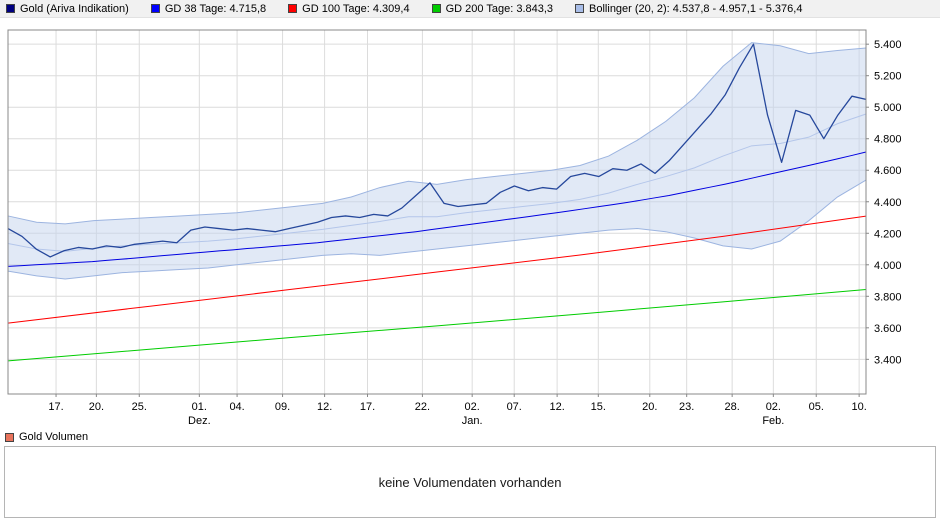 The width and height of the screenshot is (940, 526). I want to click on svg-text: 05., so click(816, 407).